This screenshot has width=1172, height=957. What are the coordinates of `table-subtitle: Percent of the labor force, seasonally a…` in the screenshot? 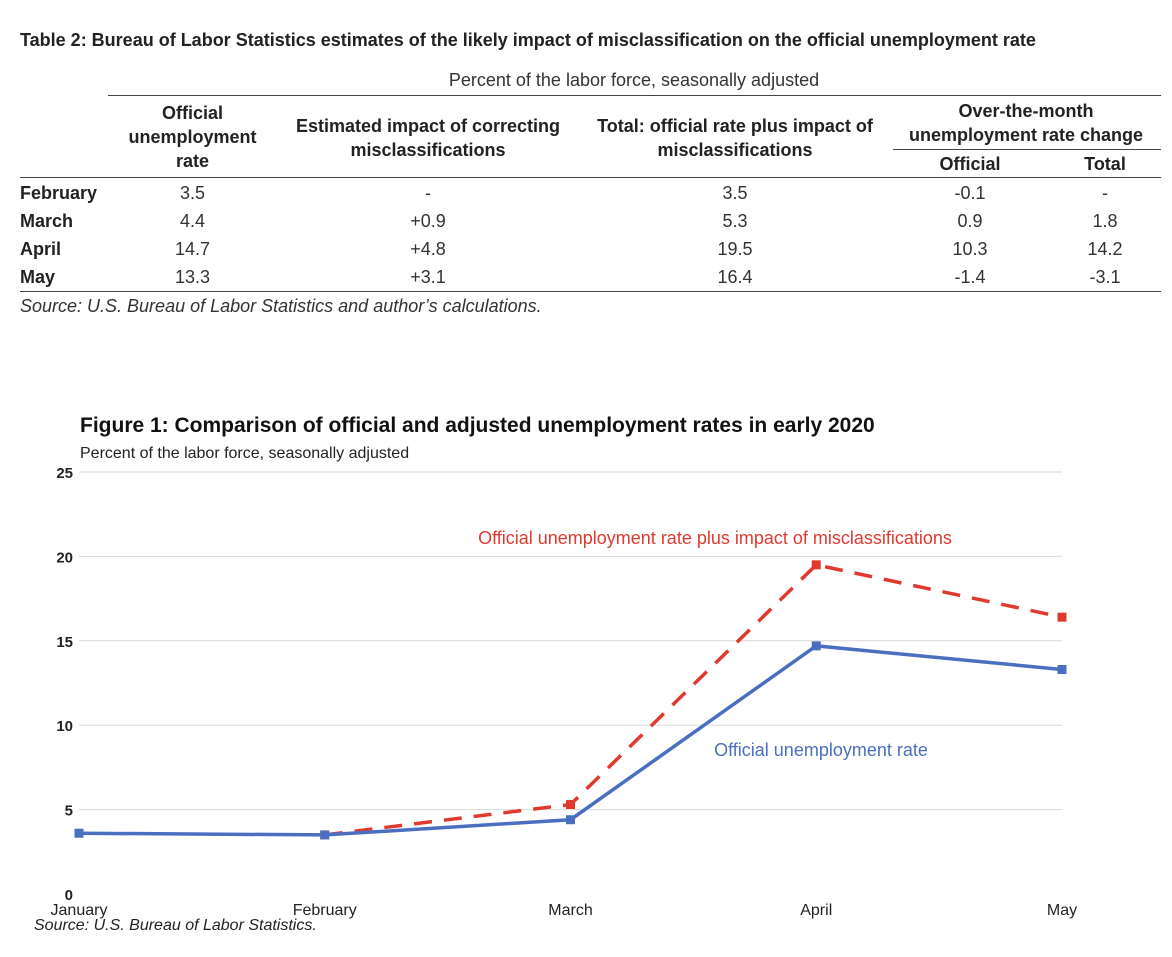 It's located at (634, 80).